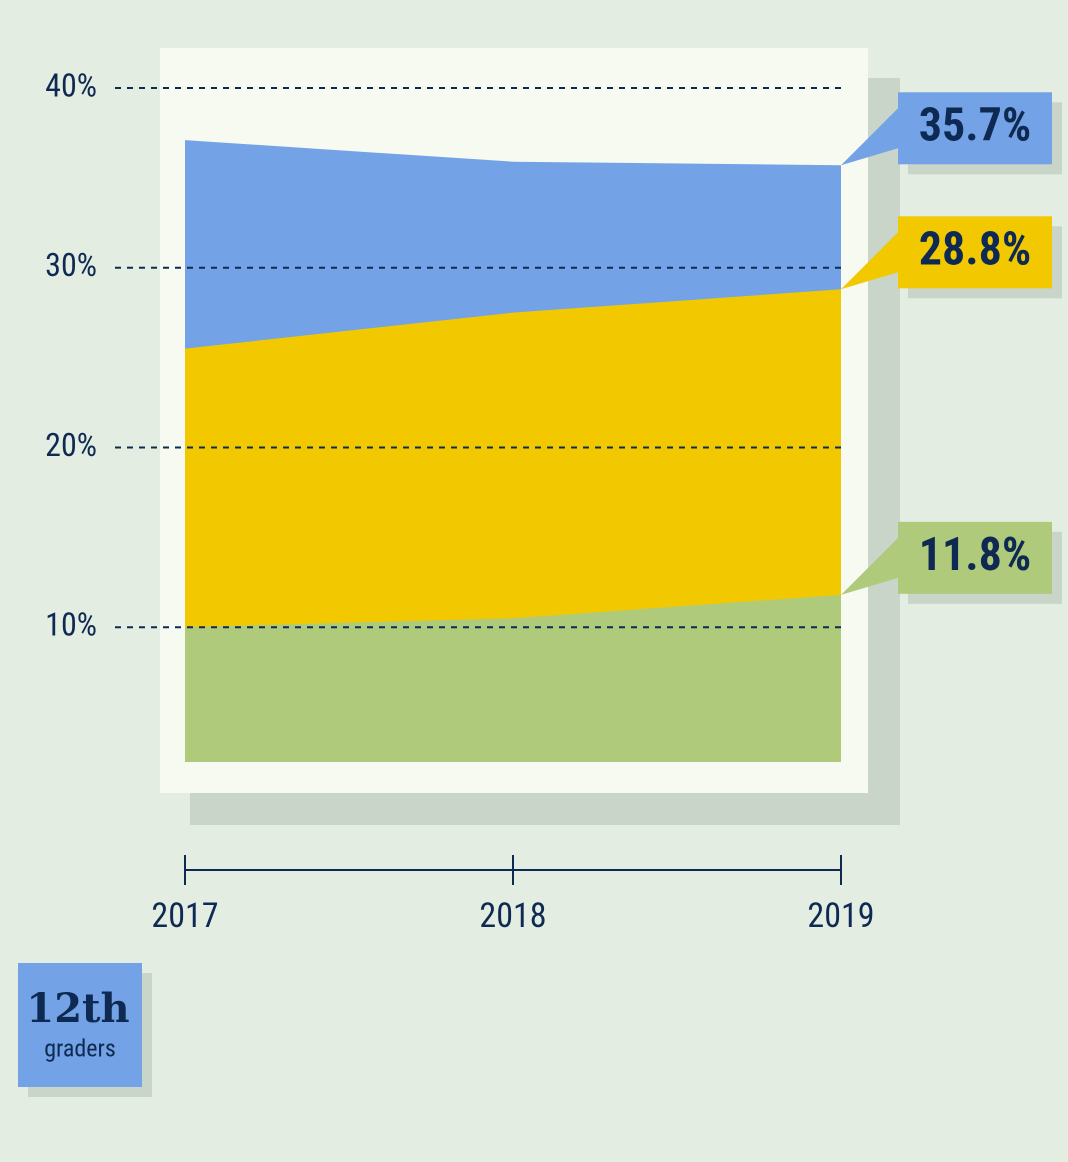  What do you see at coordinates (184, 916) in the screenshot?
I see `x-tick-label: 2017` at bounding box center [184, 916].